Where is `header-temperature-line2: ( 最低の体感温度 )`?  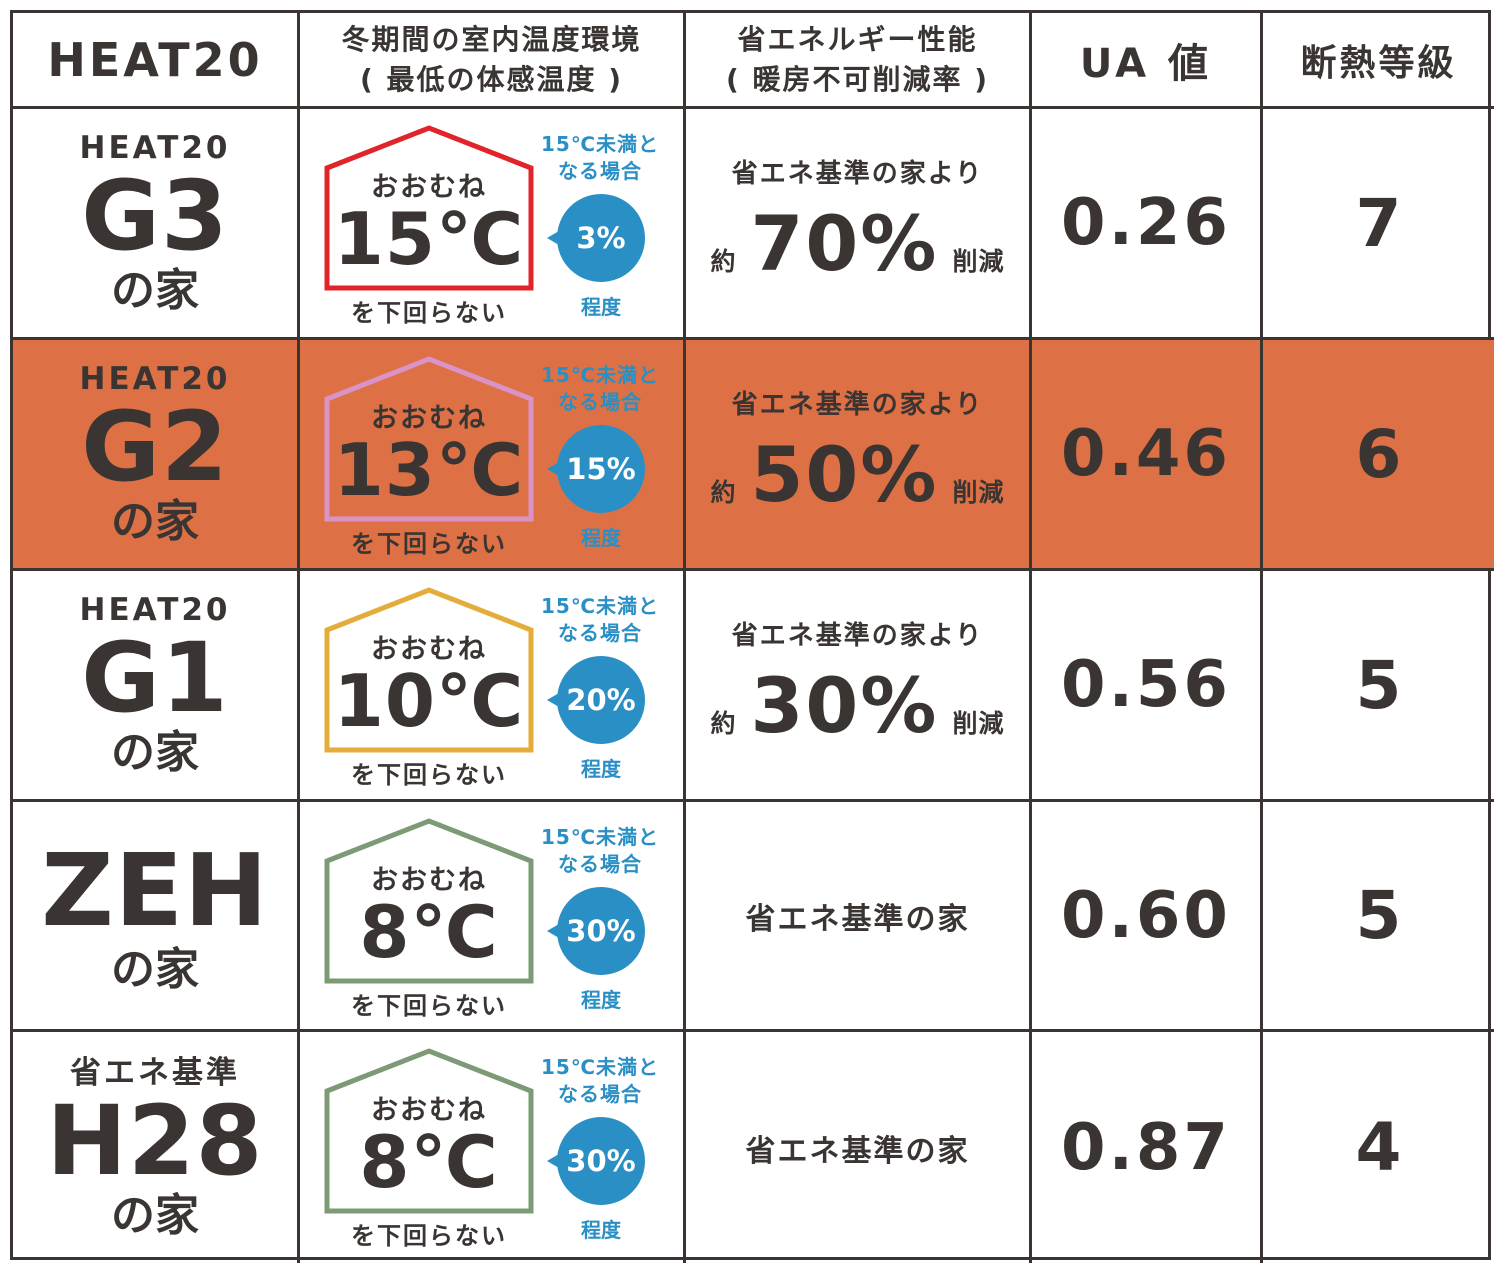
header-temperature-line2: ( 最低の体感温度 ) is located at coordinates (491, 79).